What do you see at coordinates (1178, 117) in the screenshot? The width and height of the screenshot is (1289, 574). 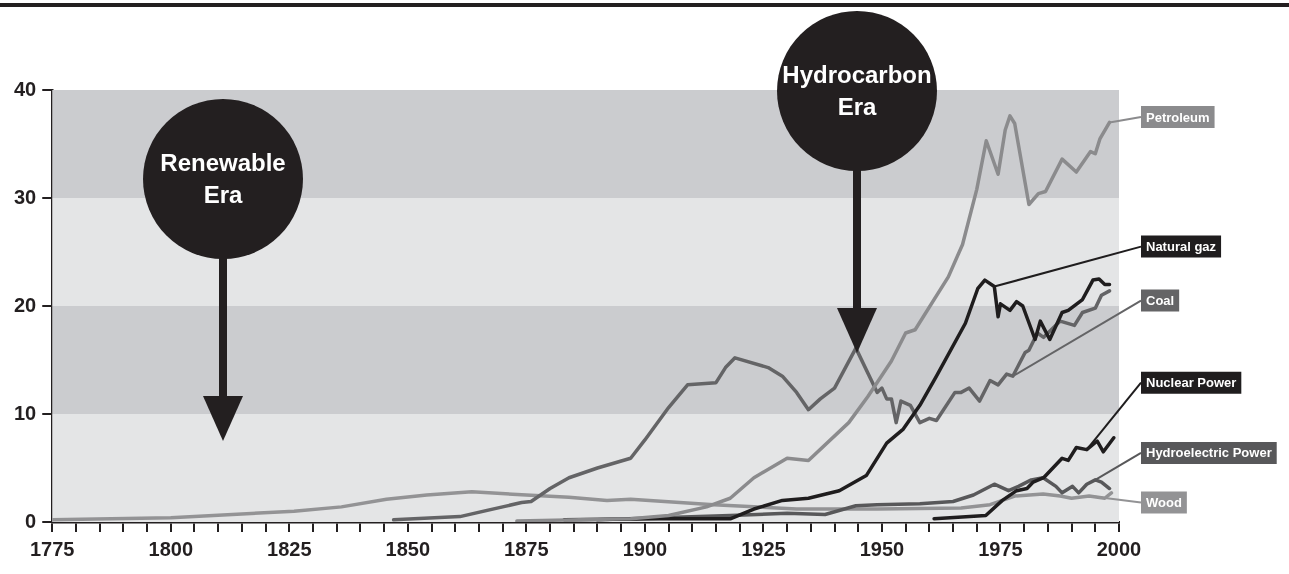 I see `legend-label: Petroleum` at bounding box center [1178, 117].